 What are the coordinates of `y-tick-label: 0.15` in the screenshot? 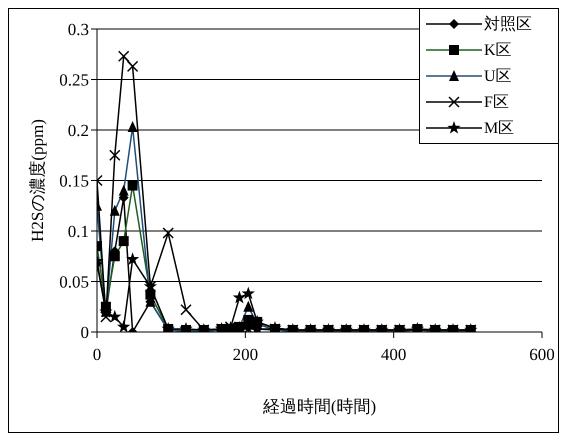 It's located at (74, 181).